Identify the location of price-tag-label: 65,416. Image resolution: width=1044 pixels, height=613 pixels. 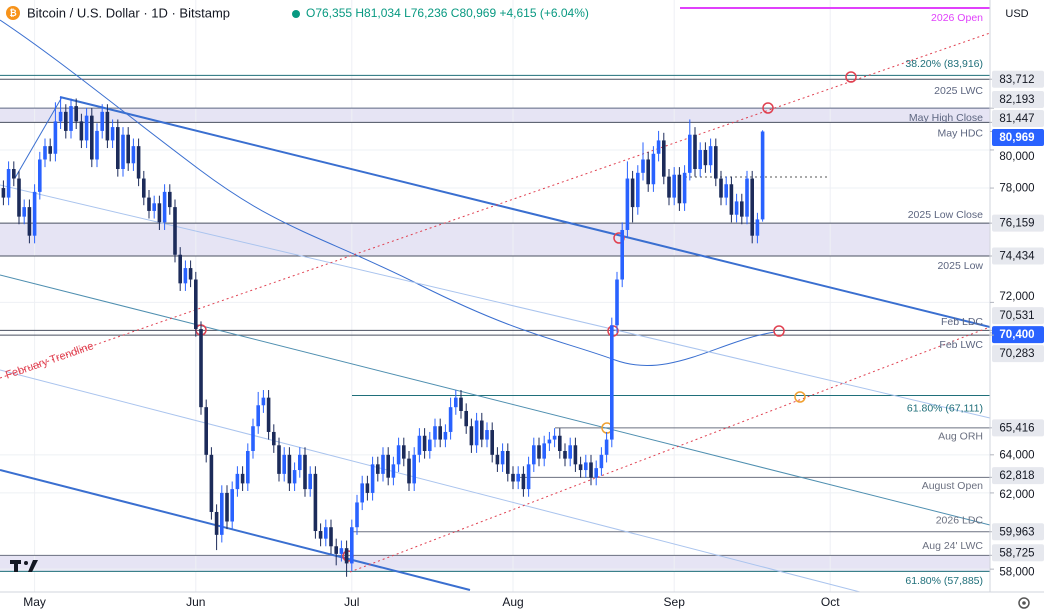
(1016, 428).